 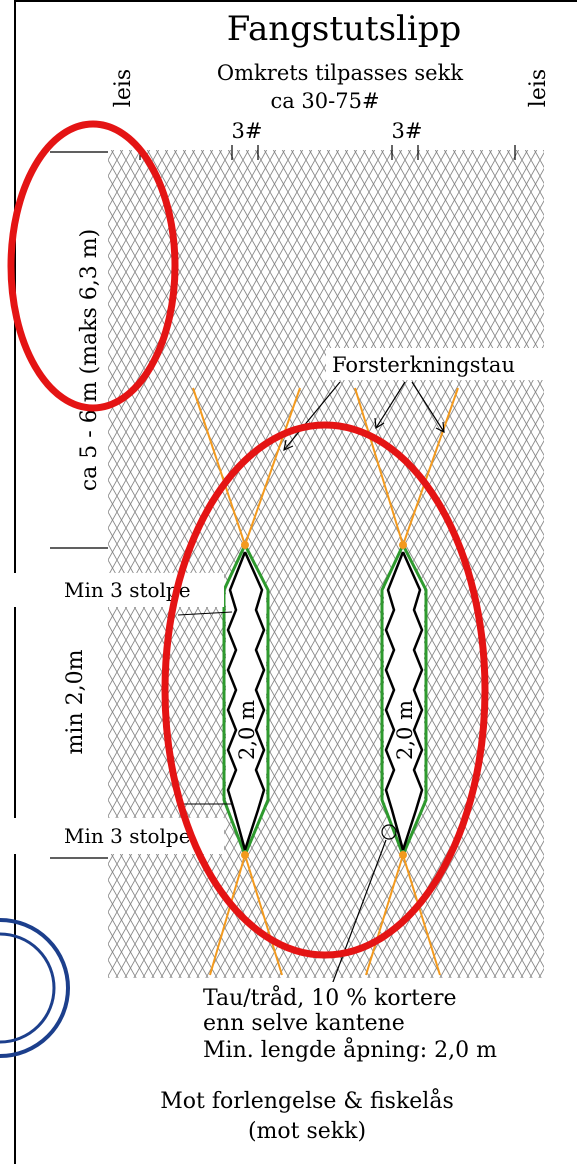 I want to click on subtitle-line-1: Omkrets tilpasses sekk, so click(x=340, y=73).